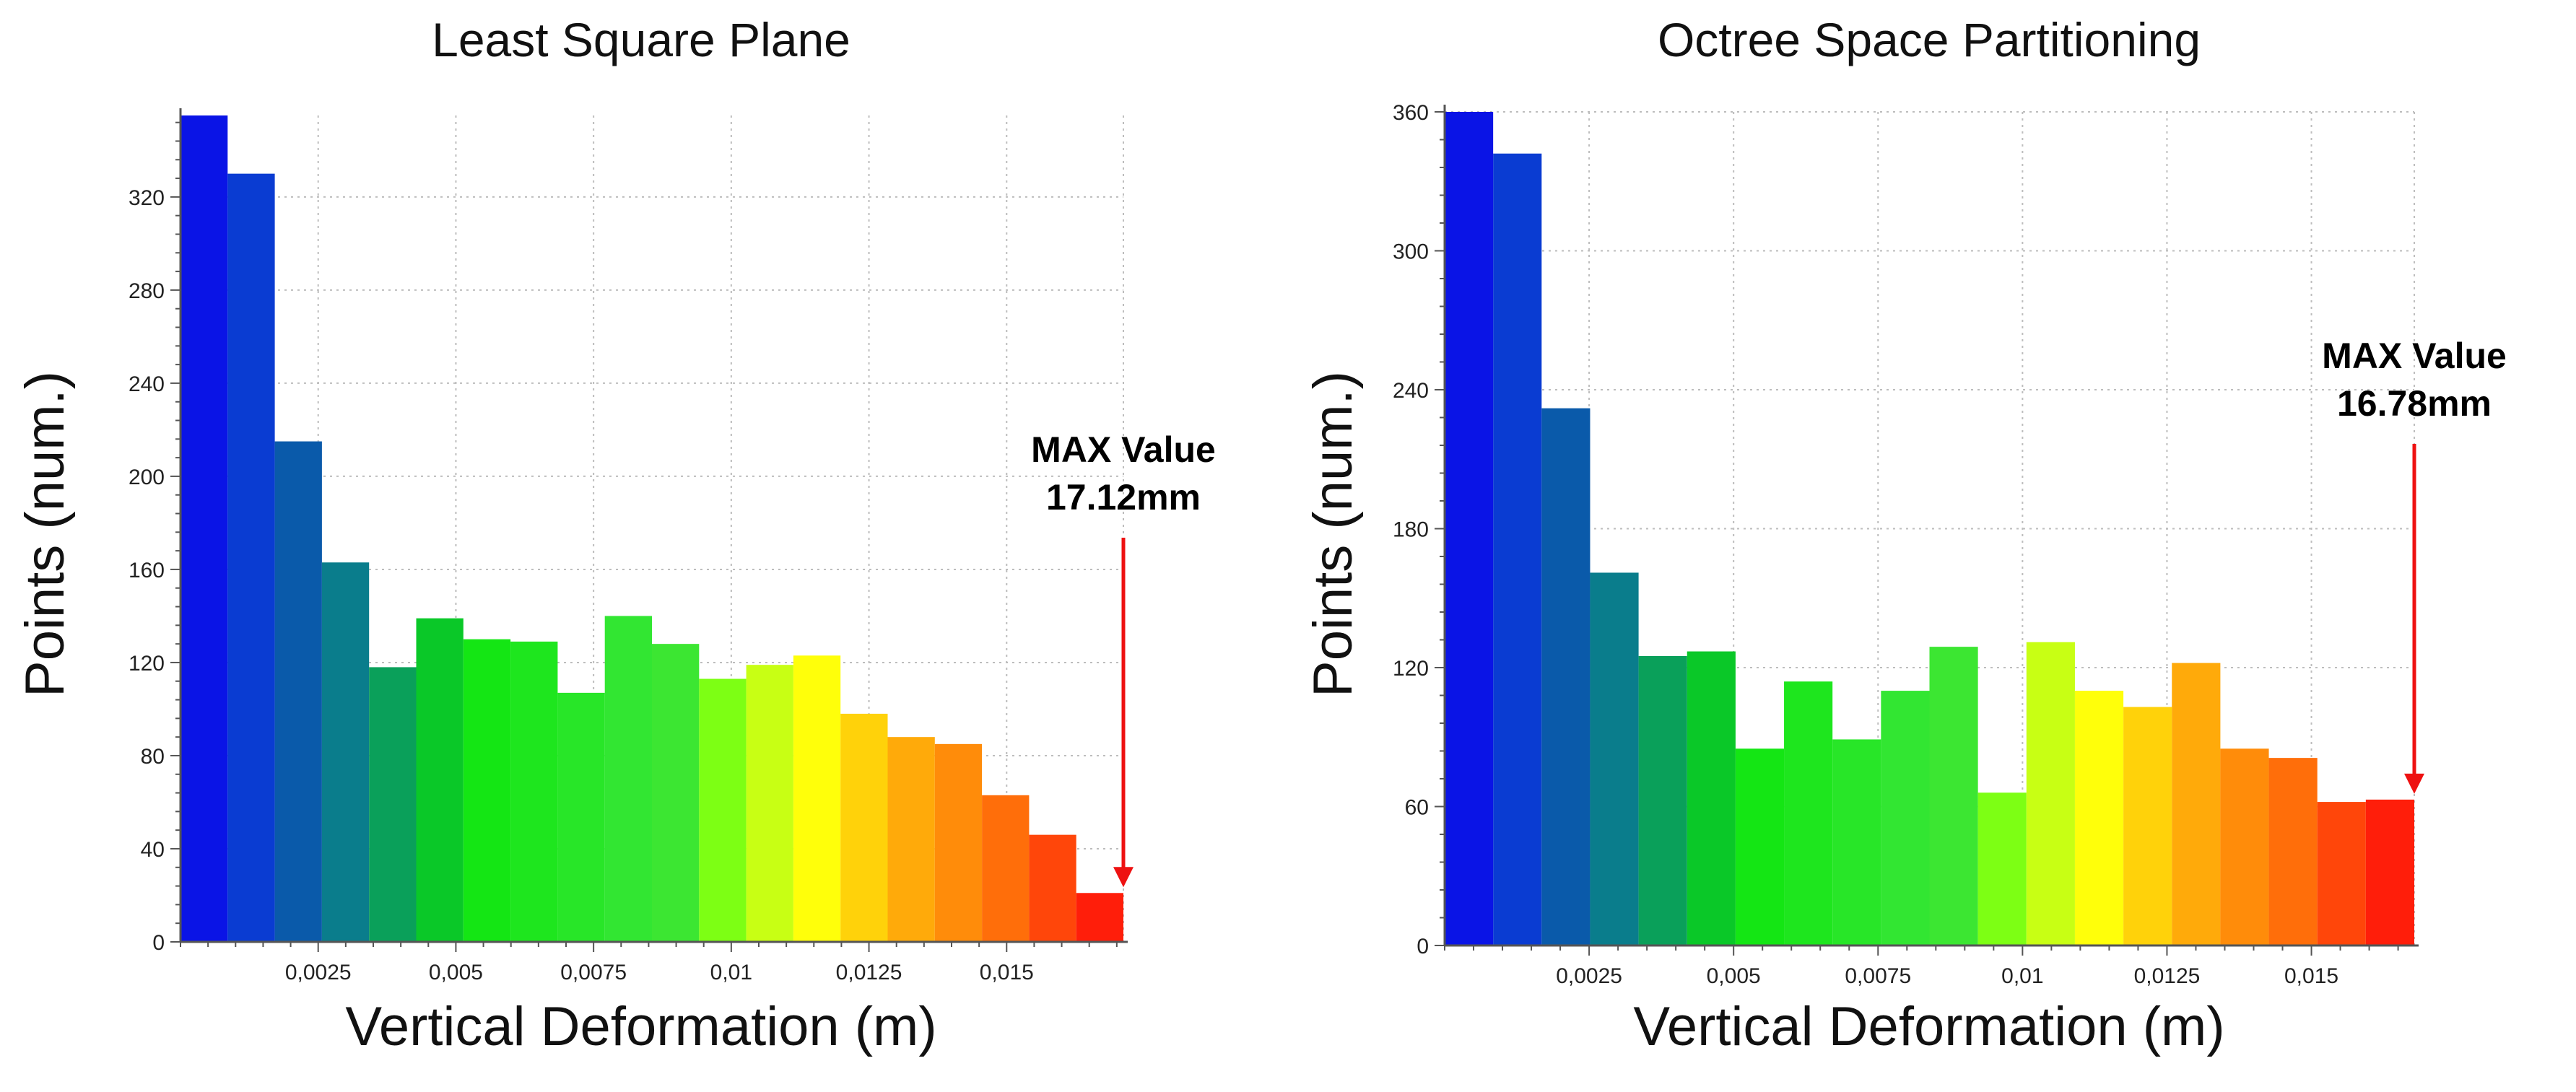  I want to click on y-tick-label: 360, so click(1411, 113).